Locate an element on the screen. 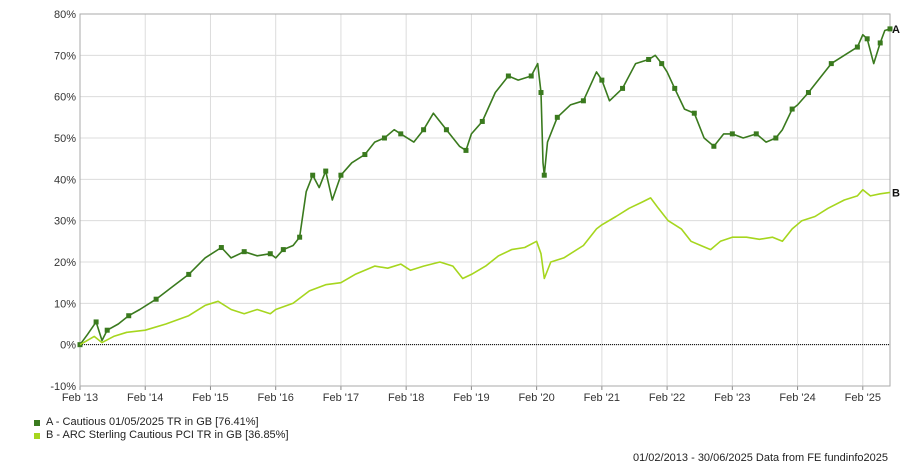 Image resolution: width=900 pixels, height=467 pixels. y-tick-label: -10% is located at coordinates (63, 387).